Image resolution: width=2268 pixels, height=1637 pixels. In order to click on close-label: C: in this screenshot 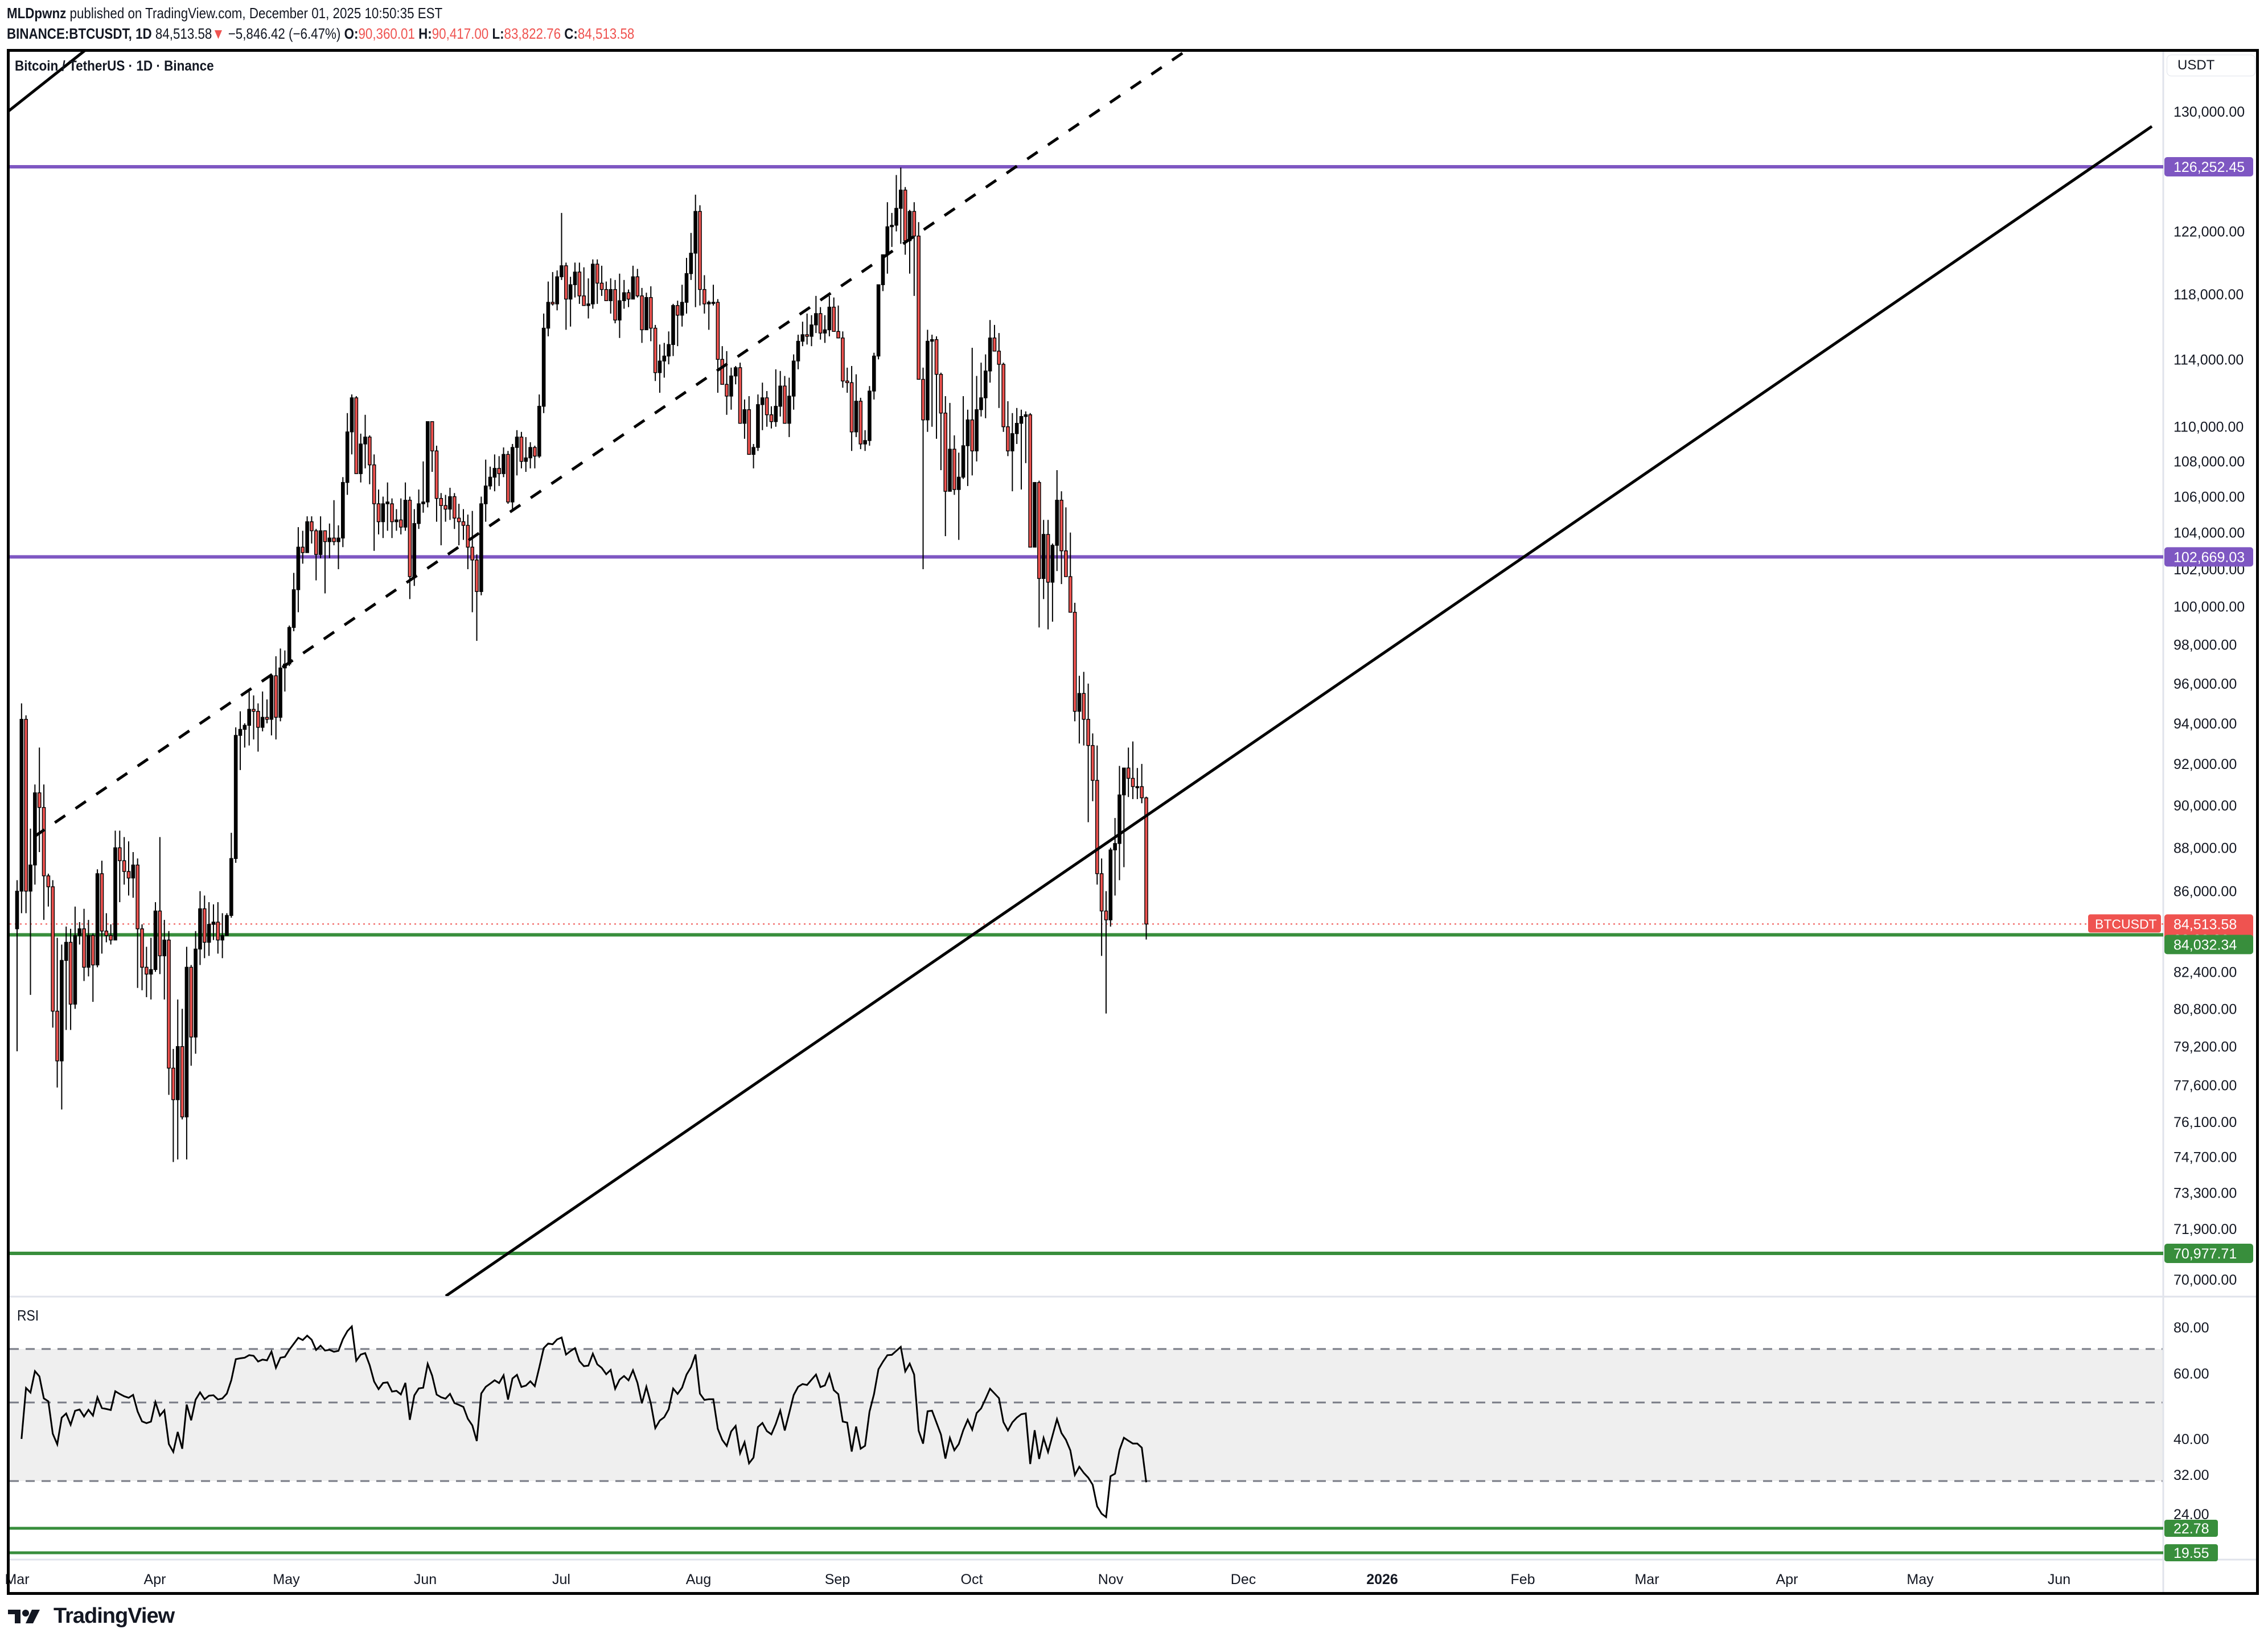, I will do `click(571, 33)`.